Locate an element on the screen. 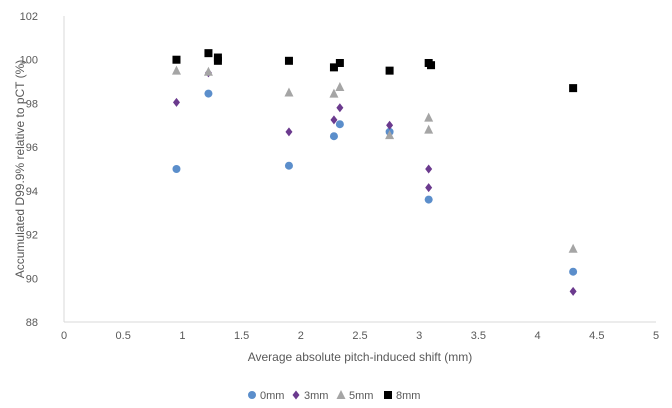 This screenshot has height=408, width=672. y-tick-label: 92 is located at coordinates (32, 236).